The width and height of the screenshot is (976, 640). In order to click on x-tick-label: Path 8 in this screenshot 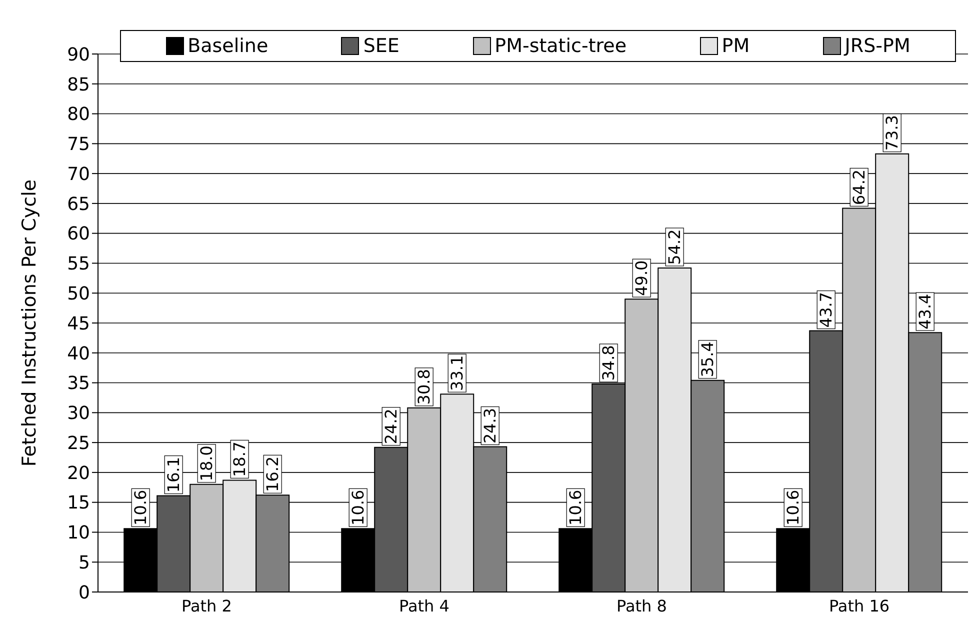, I will do `click(641, 606)`.